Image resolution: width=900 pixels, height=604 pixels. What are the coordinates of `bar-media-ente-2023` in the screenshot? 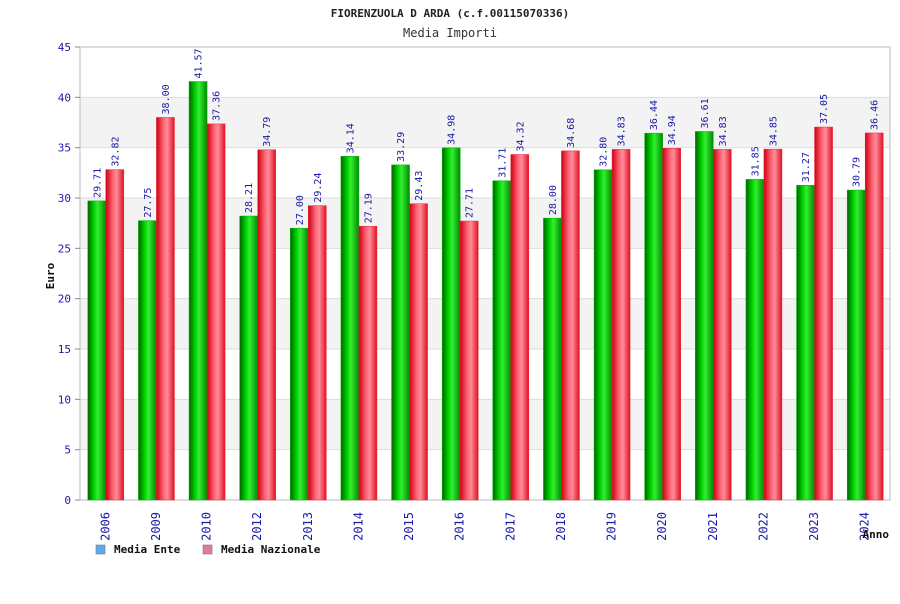 It's located at (805, 342).